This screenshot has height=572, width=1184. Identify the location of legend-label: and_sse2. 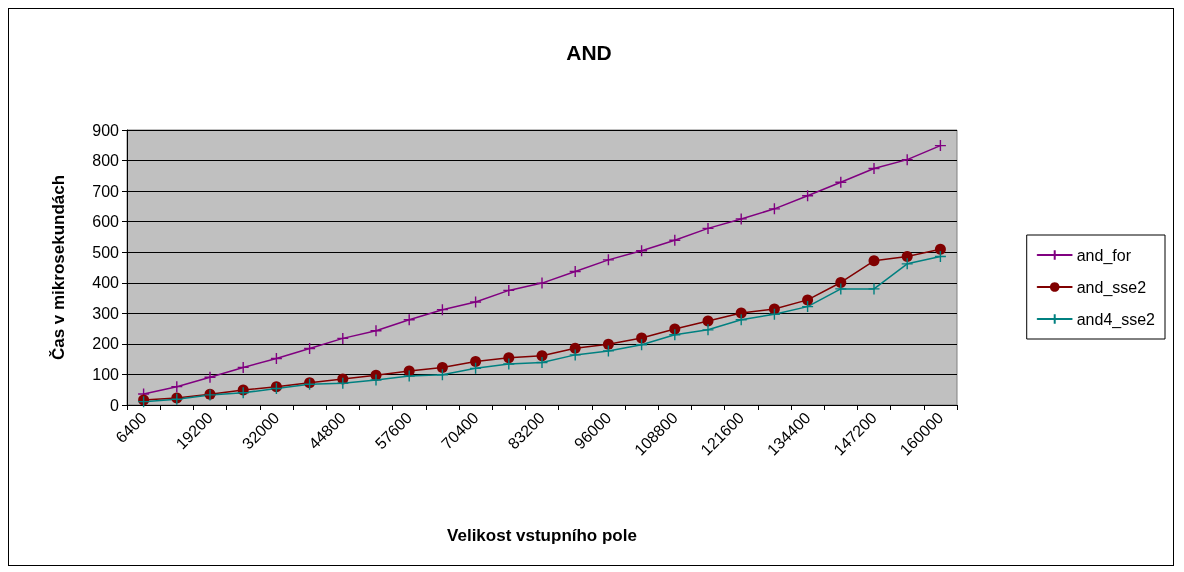
(1111, 287).